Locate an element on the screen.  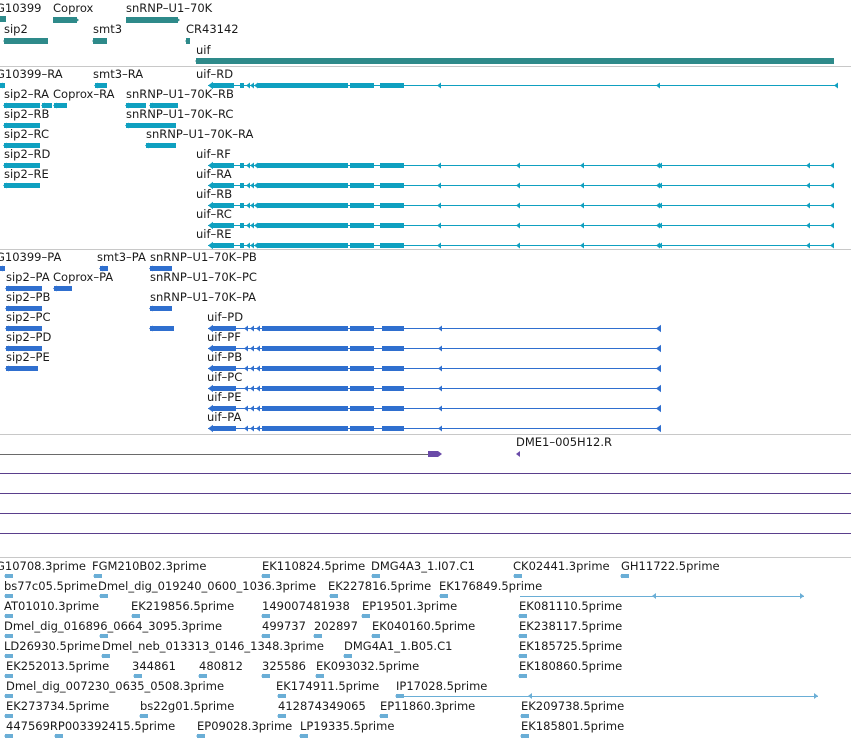
est-label: EK185725.5prime is located at coordinates (571, 646).